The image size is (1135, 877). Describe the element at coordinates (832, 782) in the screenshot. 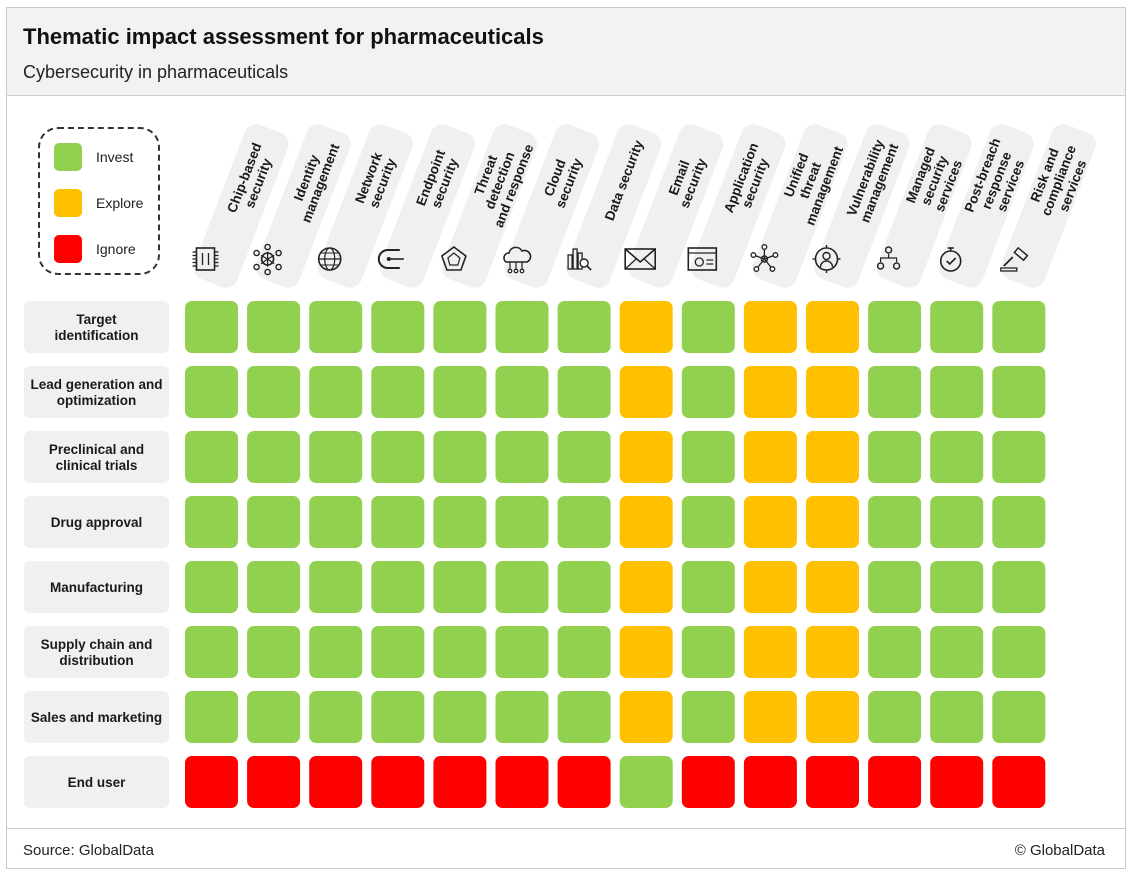

I see `cell-end-user-vulnerability-management` at that location.